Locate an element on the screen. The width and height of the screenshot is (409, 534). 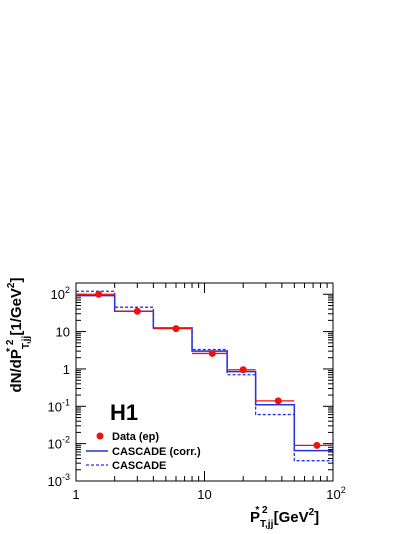
y-axis-title: dN/dPT,jj * 2 [1/GeV2] is located at coordinates (18, 334).